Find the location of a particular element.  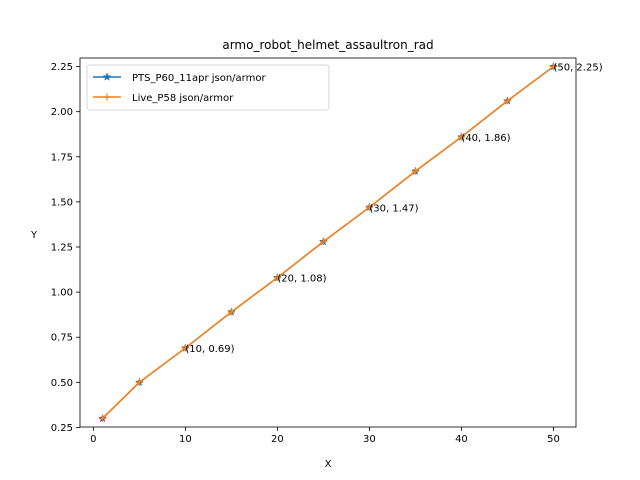

chart-title: armo_robot_helmet_assaultron_rad is located at coordinates (327, 45).